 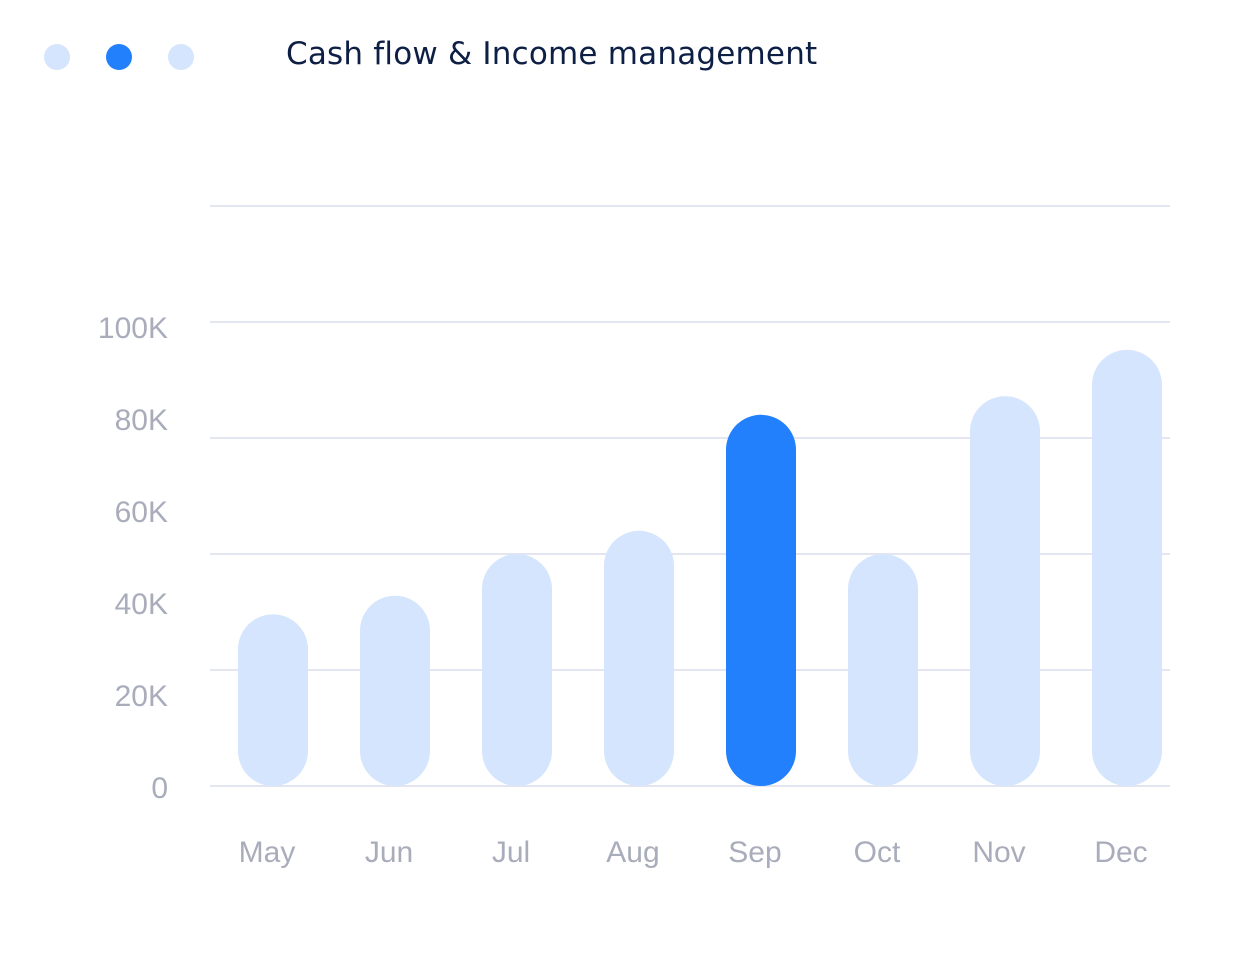 I want to click on chart-title: Cash flow & Income management, so click(x=552, y=54).